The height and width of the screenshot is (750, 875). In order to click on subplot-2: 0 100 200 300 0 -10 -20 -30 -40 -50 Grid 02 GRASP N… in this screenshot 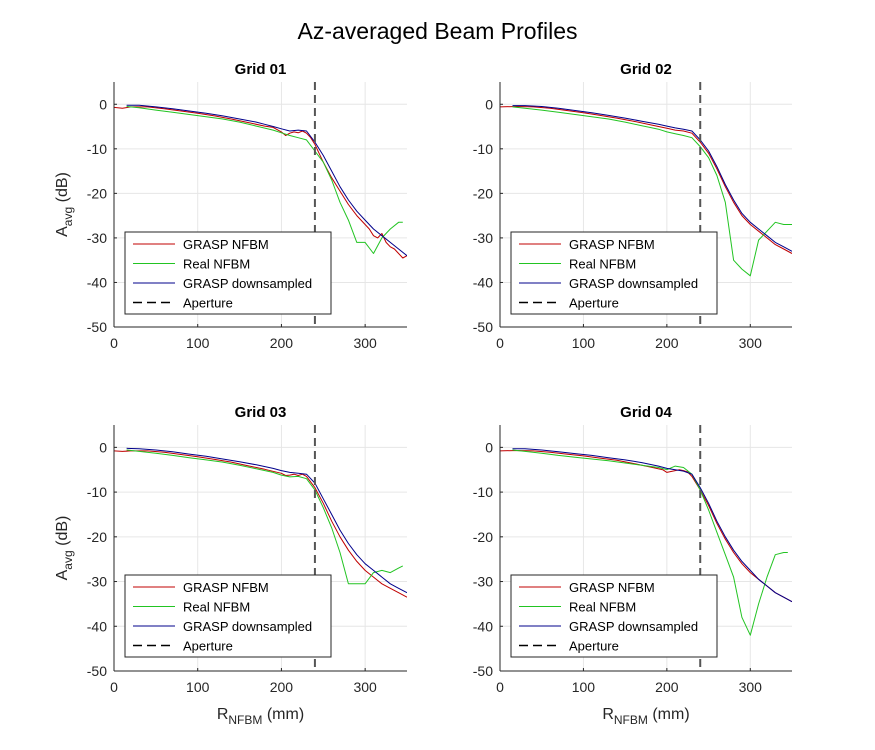, I will do `click(632, 206)`.